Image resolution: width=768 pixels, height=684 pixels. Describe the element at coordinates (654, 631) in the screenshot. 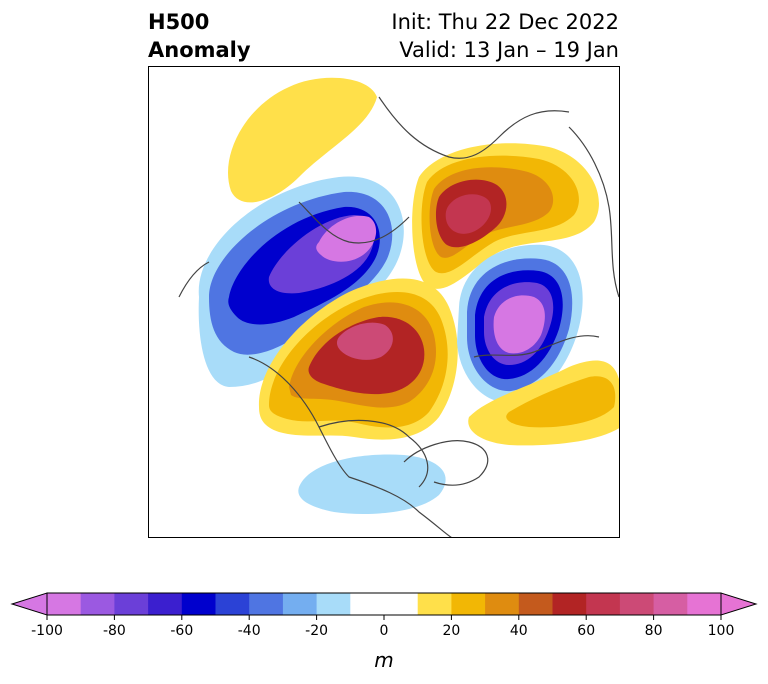

I see `colorbar-tick-label: 80` at that location.